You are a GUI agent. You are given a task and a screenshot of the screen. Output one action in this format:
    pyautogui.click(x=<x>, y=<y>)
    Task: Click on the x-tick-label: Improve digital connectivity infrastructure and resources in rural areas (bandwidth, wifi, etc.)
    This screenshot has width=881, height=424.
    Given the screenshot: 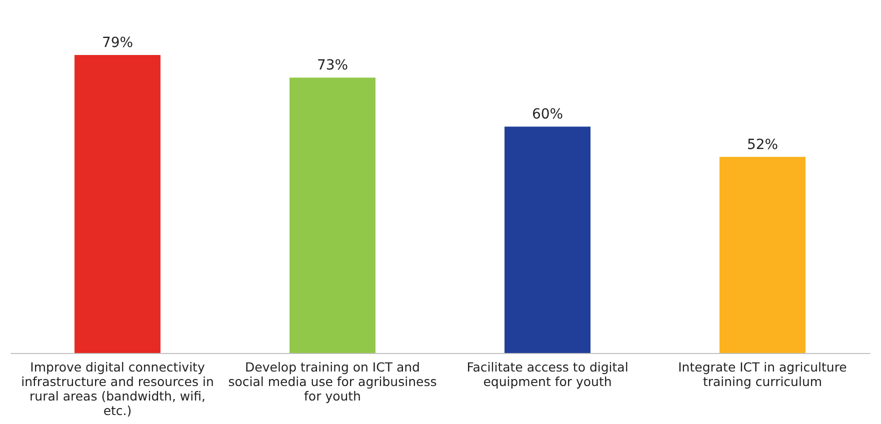 What is the action you would take?
    pyautogui.click(x=117, y=389)
    